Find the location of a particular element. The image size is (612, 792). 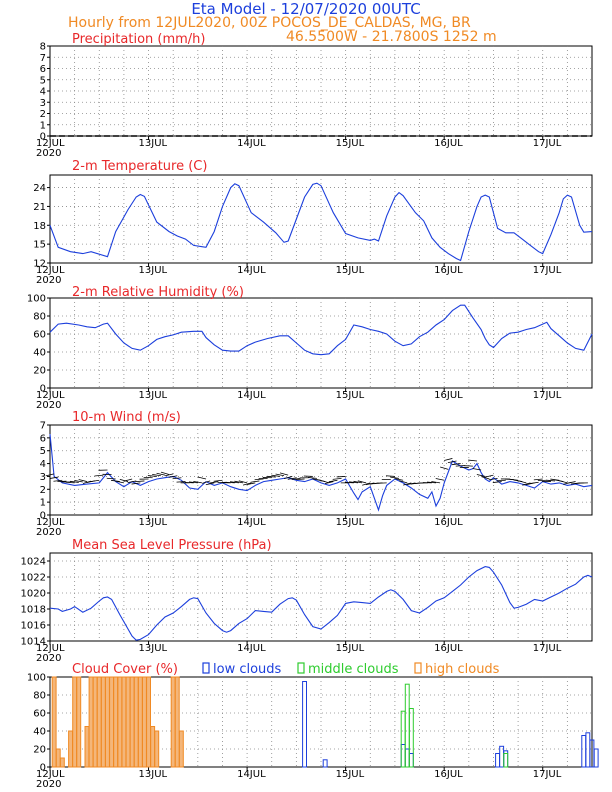

wind-xtick-label: 15JUL is located at coordinates (350, 522).